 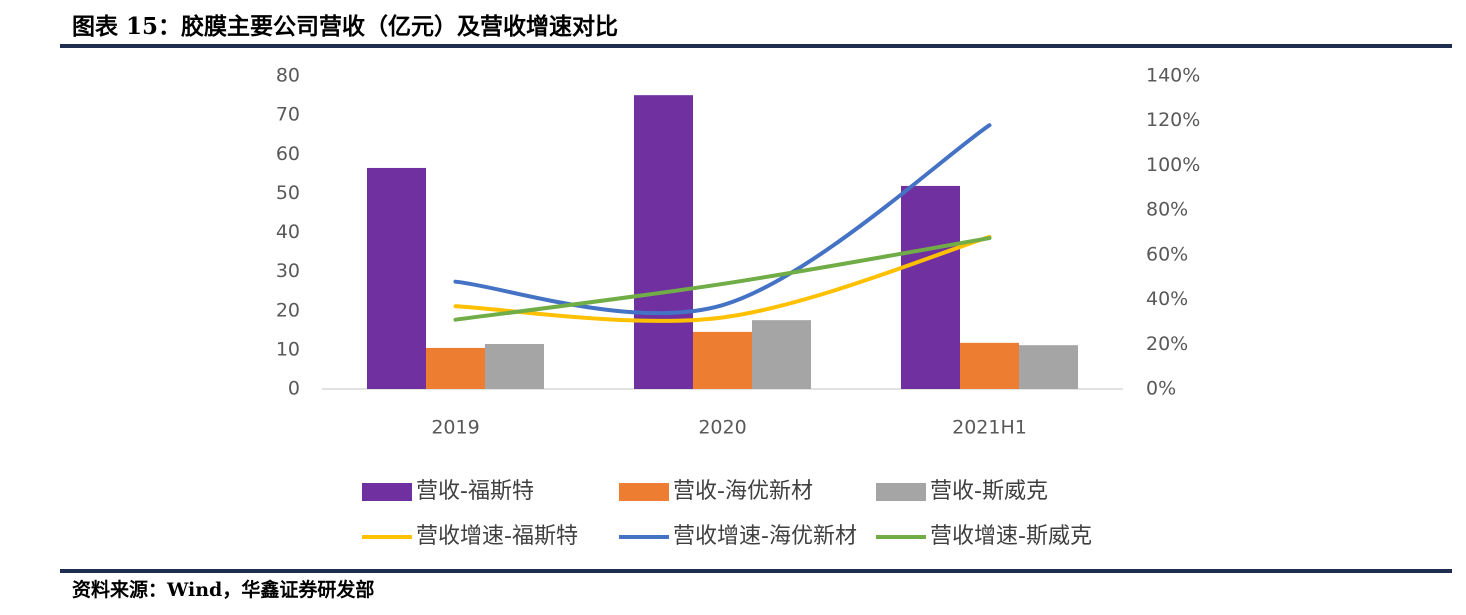 I want to click on y-tick-label: 80, so click(x=288, y=76).